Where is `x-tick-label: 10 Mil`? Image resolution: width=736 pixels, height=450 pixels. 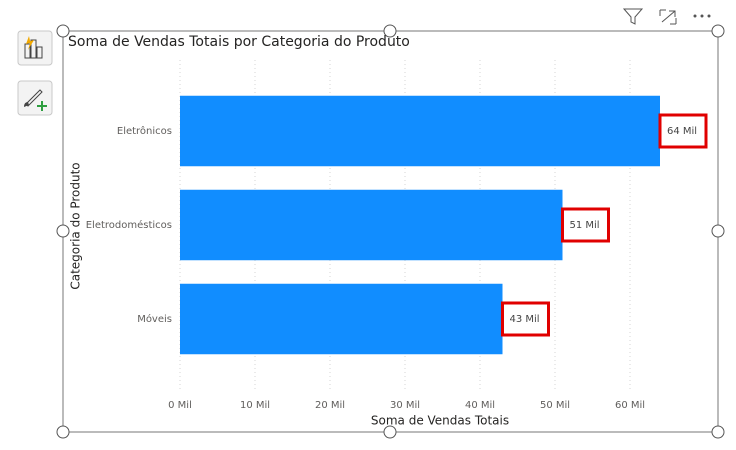 x-tick-label: 10 Mil is located at coordinates (255, 405).